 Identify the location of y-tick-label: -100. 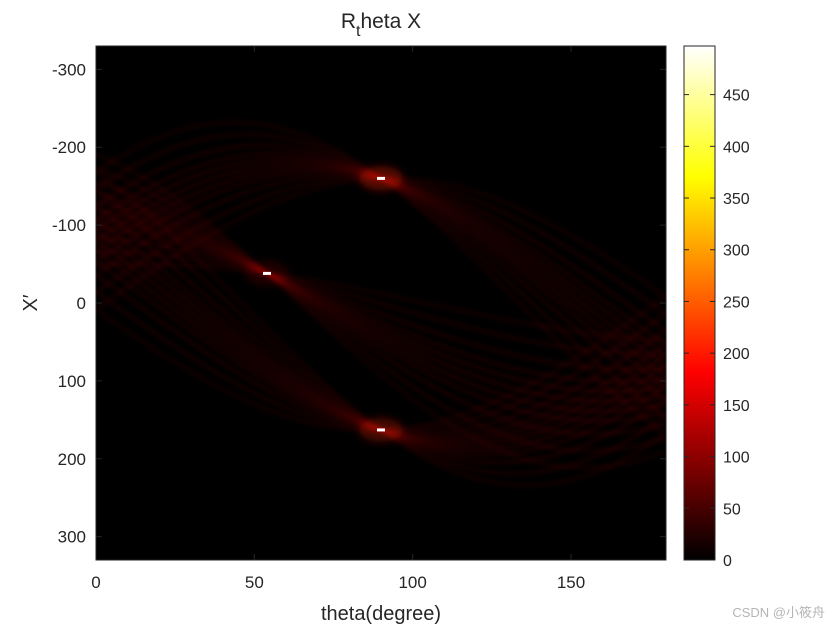
(69, 225).